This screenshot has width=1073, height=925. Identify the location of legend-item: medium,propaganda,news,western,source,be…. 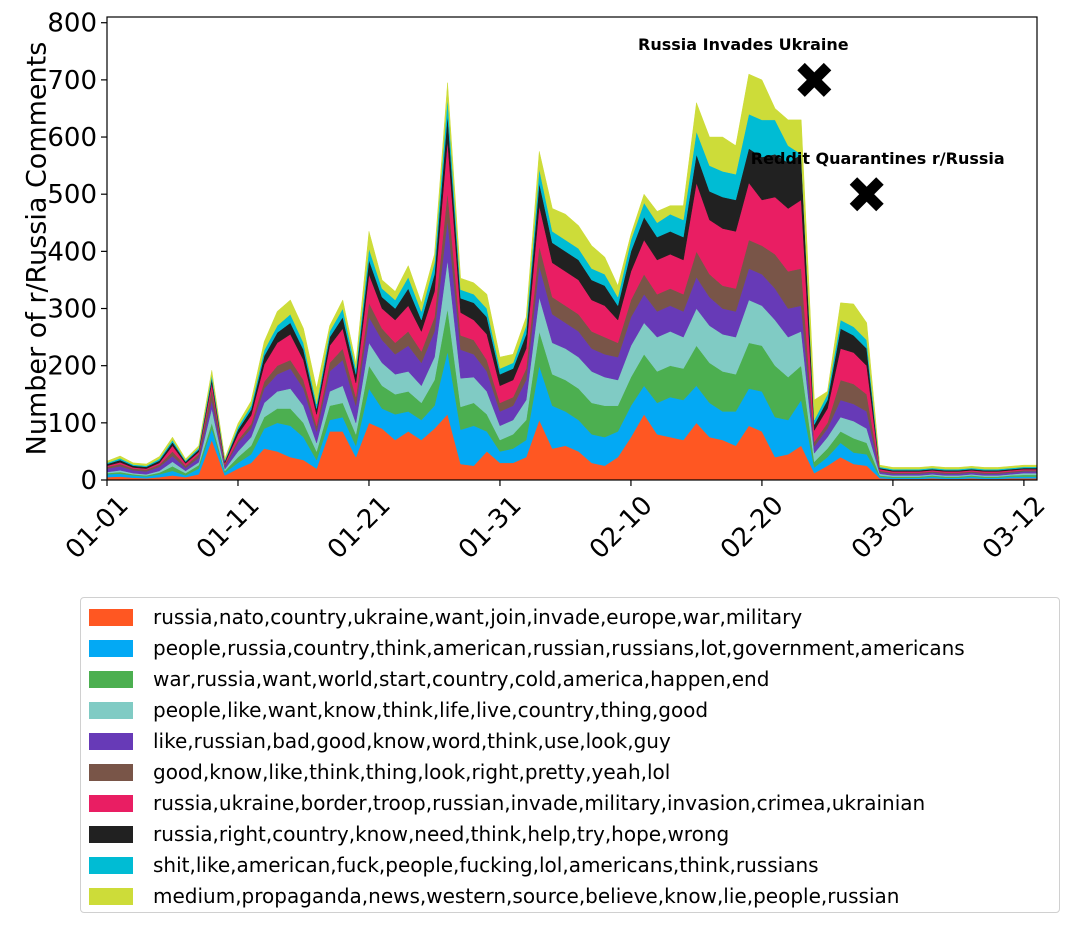
(494, 896).